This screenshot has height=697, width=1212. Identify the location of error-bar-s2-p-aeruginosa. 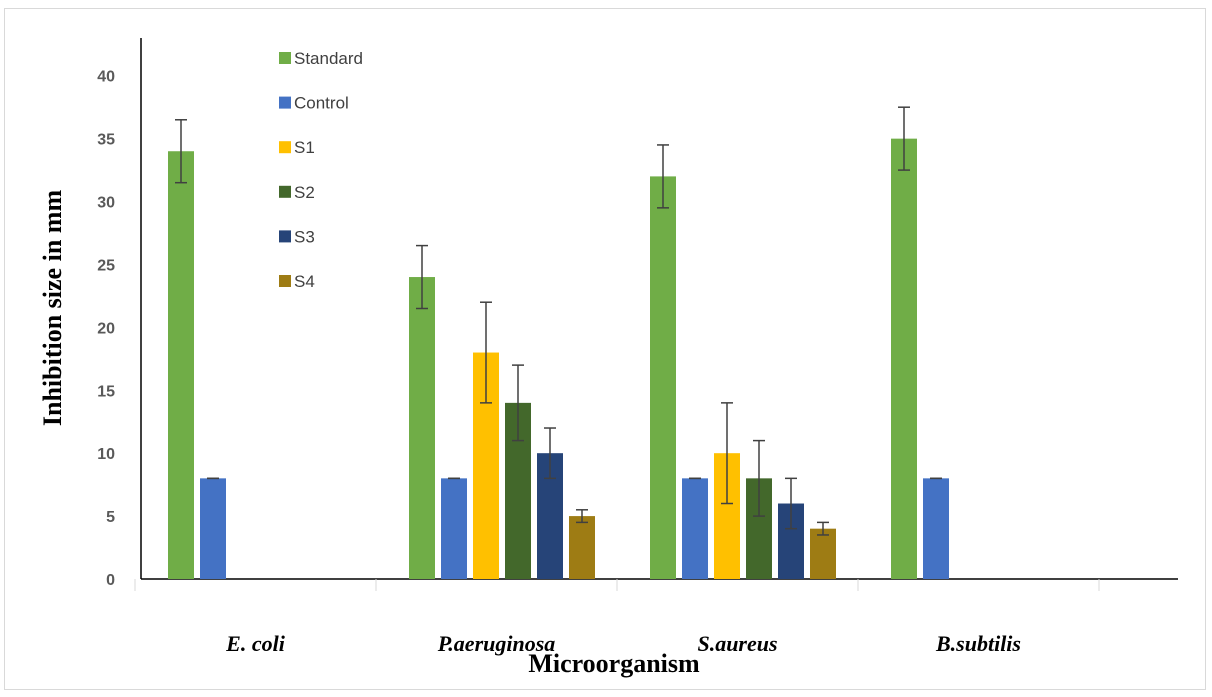
(518, 403).